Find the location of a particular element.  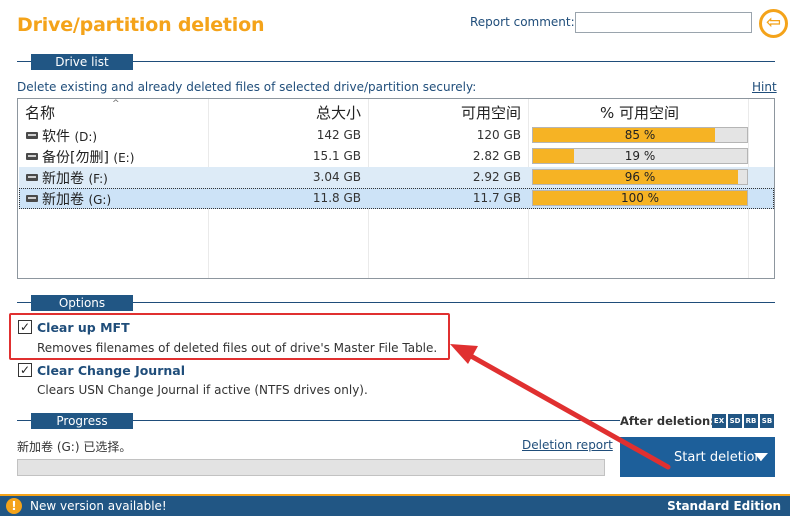

drive-list-section-label: Drive list is located at coordinates (82, 62).